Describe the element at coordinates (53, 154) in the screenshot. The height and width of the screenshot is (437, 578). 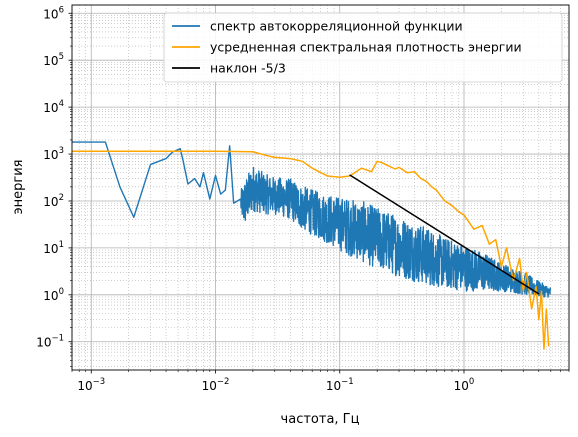
I see `y-tick-label: 10³` at that location.